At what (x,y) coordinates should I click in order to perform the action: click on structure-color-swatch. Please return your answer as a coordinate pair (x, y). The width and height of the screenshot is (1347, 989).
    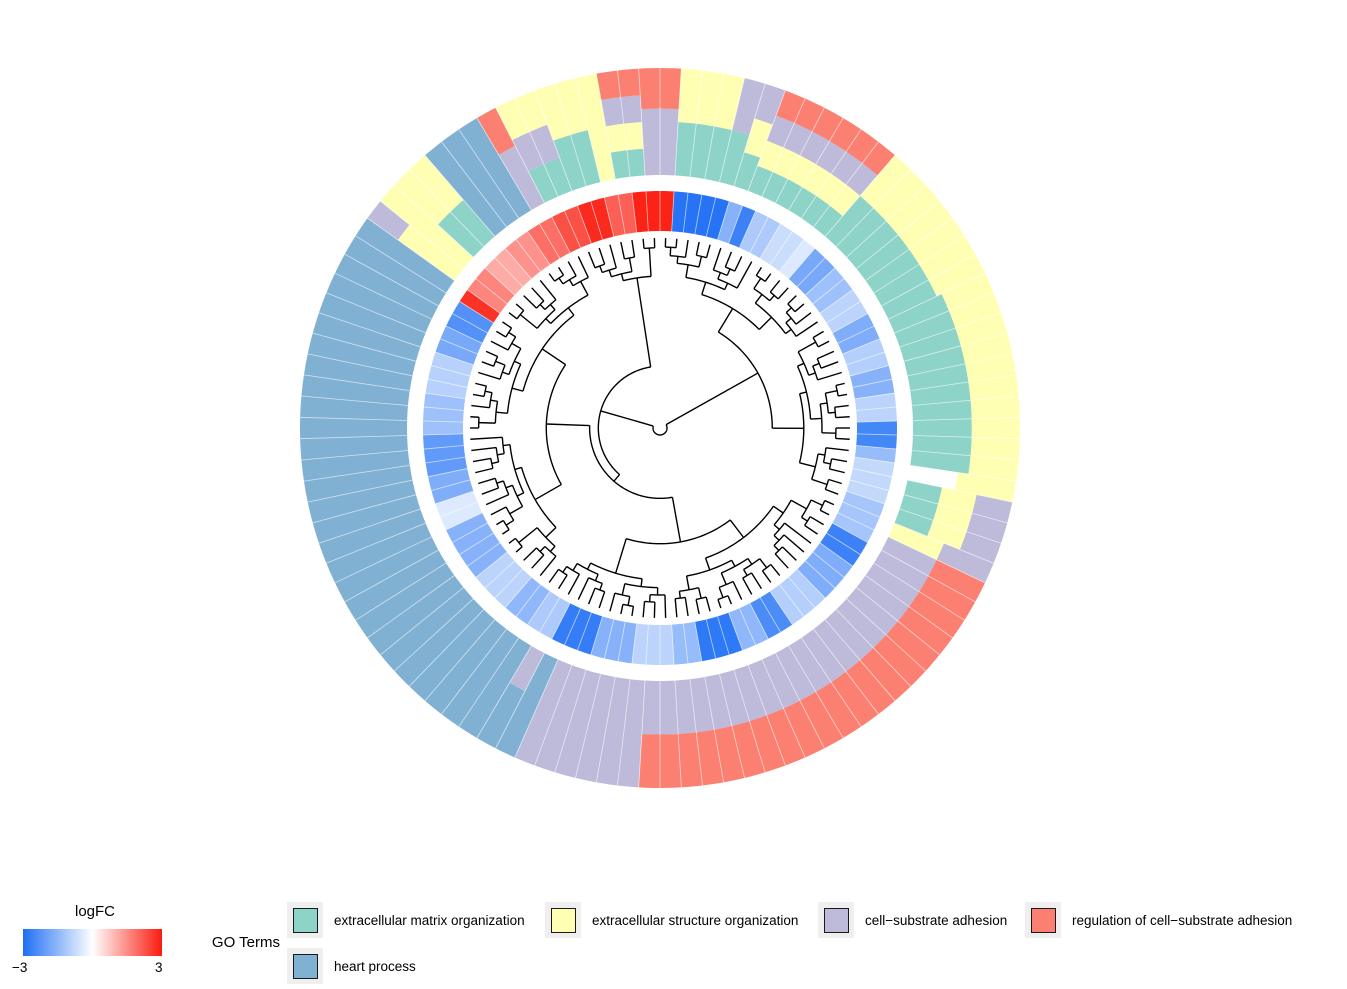
    Looking at the image, I should click on (563, 920).